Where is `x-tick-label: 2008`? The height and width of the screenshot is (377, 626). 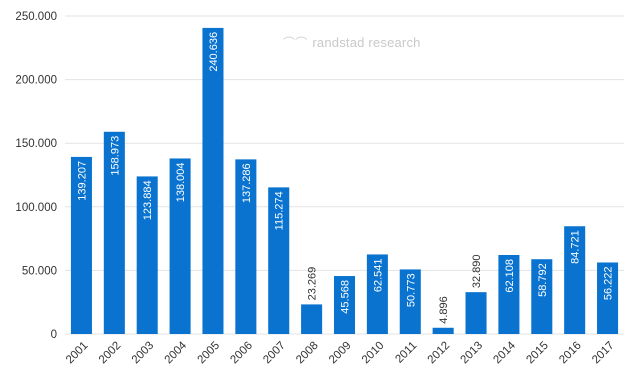 x-tick-label: 2008 is located at coordinates (307, 353).